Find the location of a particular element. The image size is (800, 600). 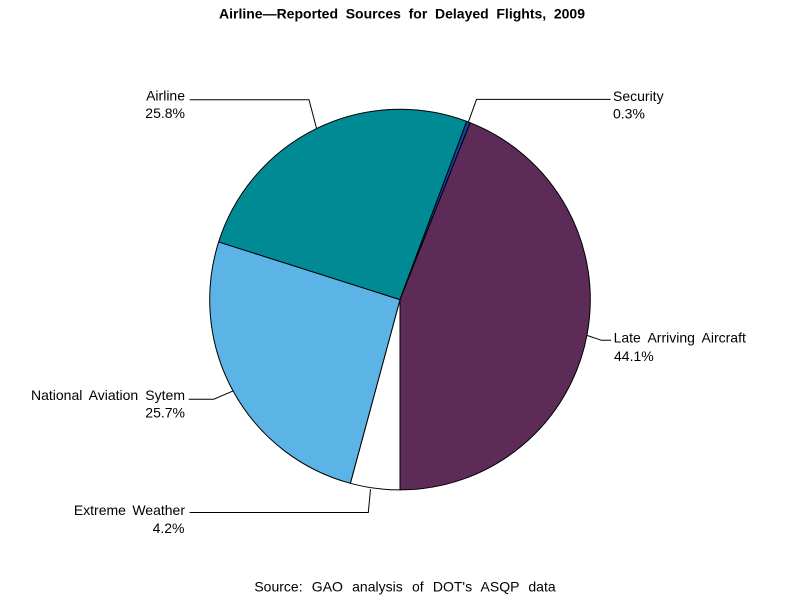

svg-text: 25.7% is located at coordinates (165, 413).